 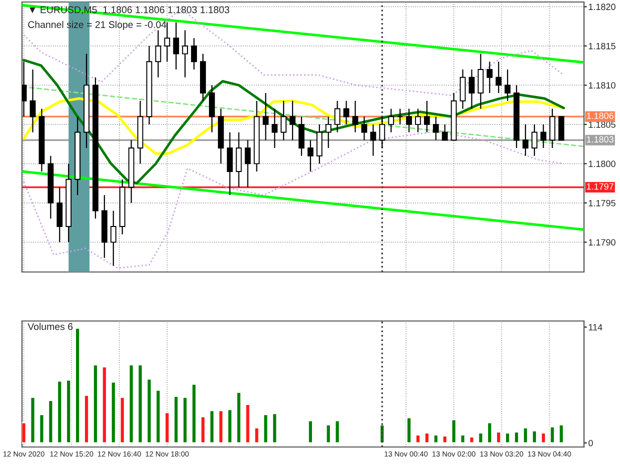 I want to click on chart-title: ▼ EURUSD,M5 1.1806 1.1806 1.1803 1.1803, so click(x=130, y=10).